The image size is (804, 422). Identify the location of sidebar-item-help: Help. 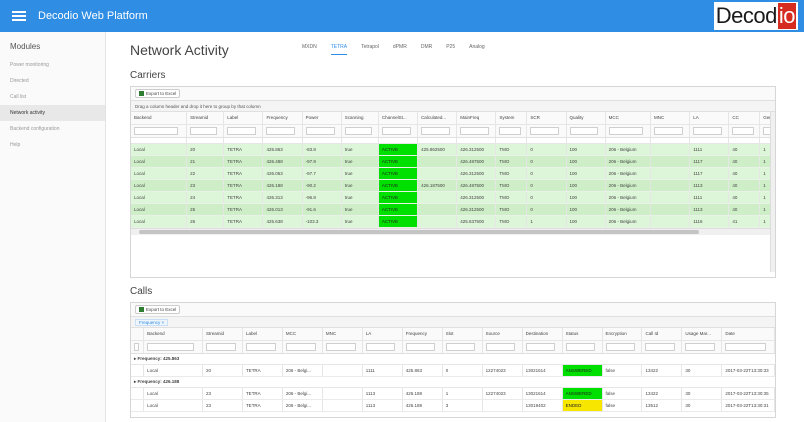
(15, 145).